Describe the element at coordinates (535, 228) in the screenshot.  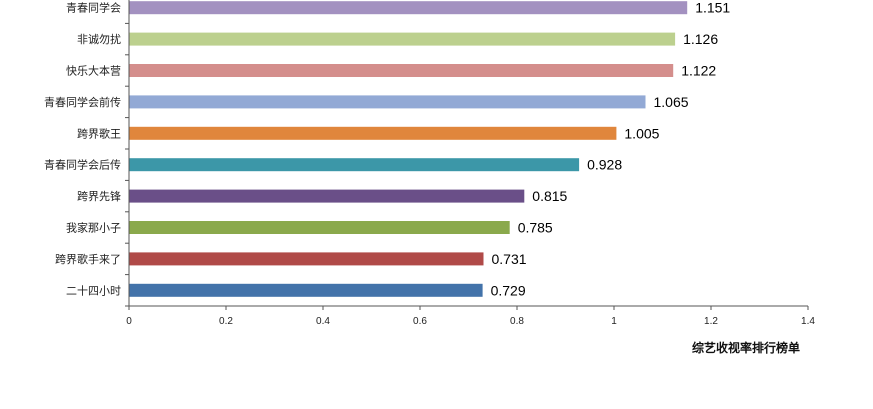
I see `value-label-8: 0.785` at that location.